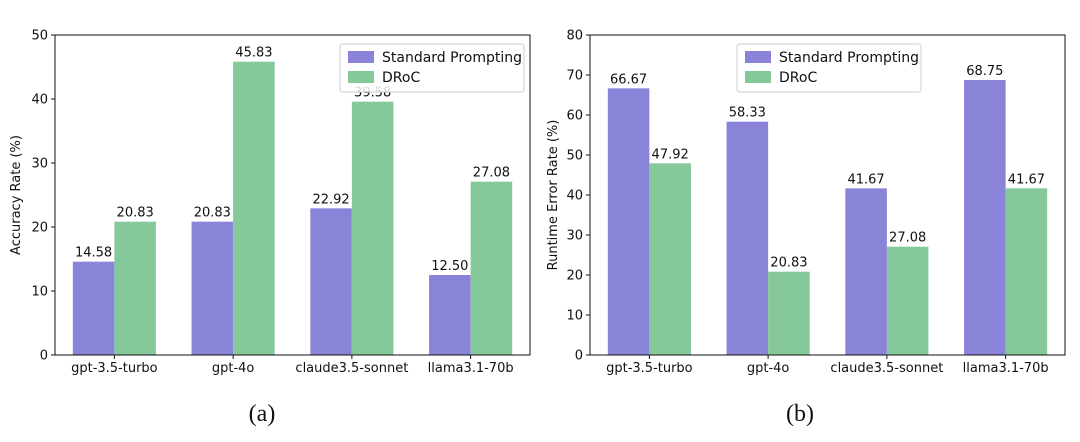 This screenshot has height=442, width=1080. Describe the element at coordinates (670, 154) in the screenshot. I see `bar-value-label: 47.92` at that location.